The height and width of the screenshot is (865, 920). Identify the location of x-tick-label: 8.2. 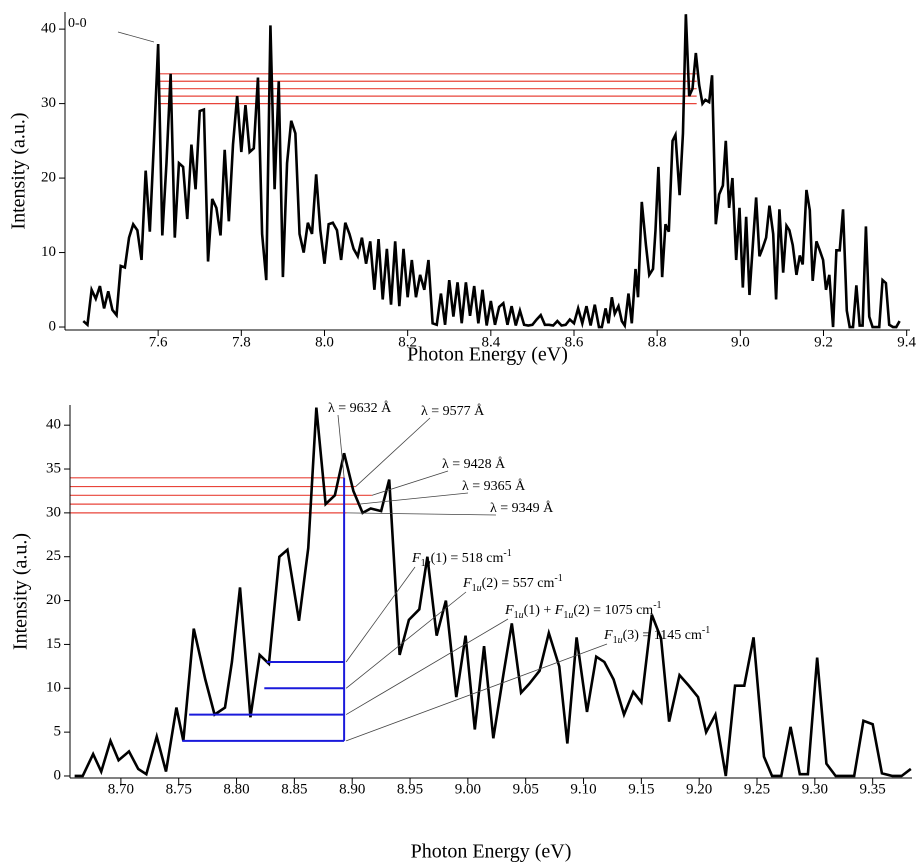
(407, 342).